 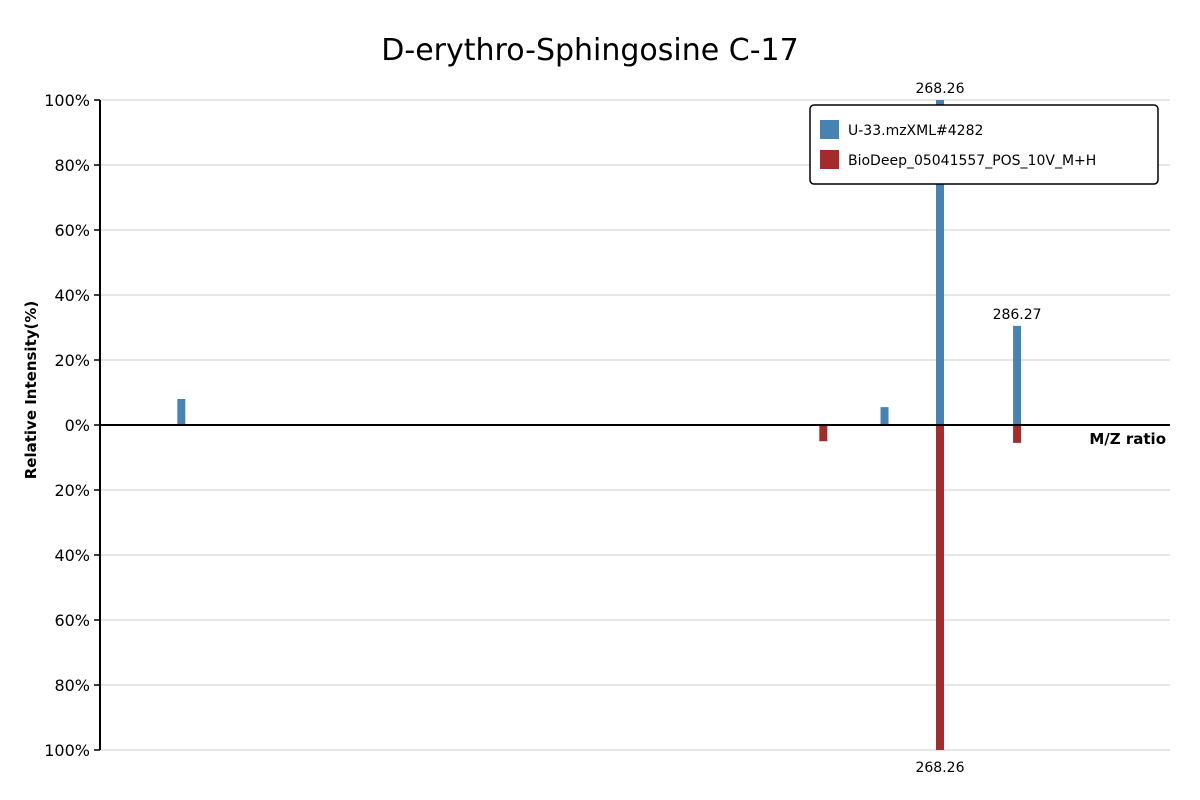 I want to click on chart-title: D-erythro-Sphingosine C-17, so click(x=589, y=50).